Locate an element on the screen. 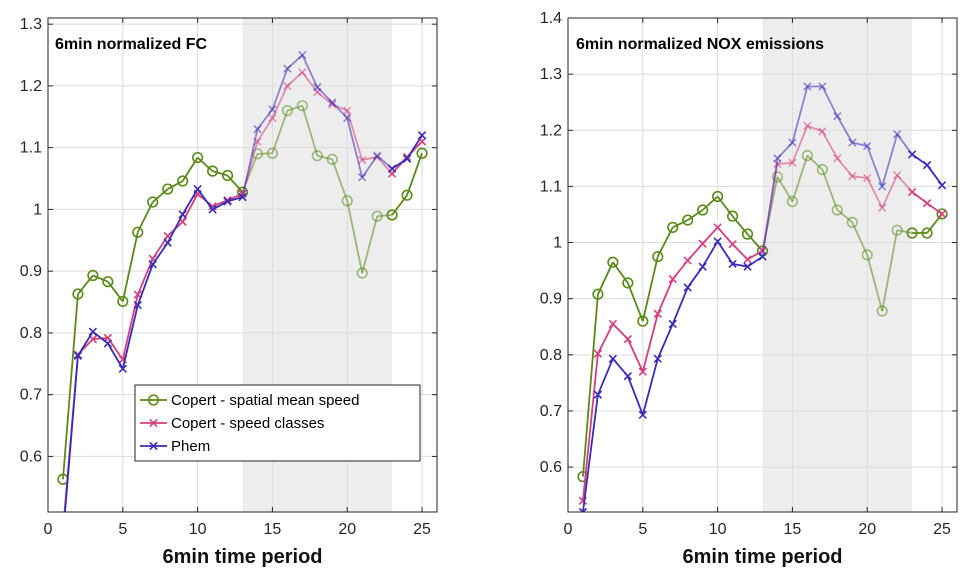 The image size is (963, 569). y-tick-label: 1.4 is located at coordinates (551, 18).